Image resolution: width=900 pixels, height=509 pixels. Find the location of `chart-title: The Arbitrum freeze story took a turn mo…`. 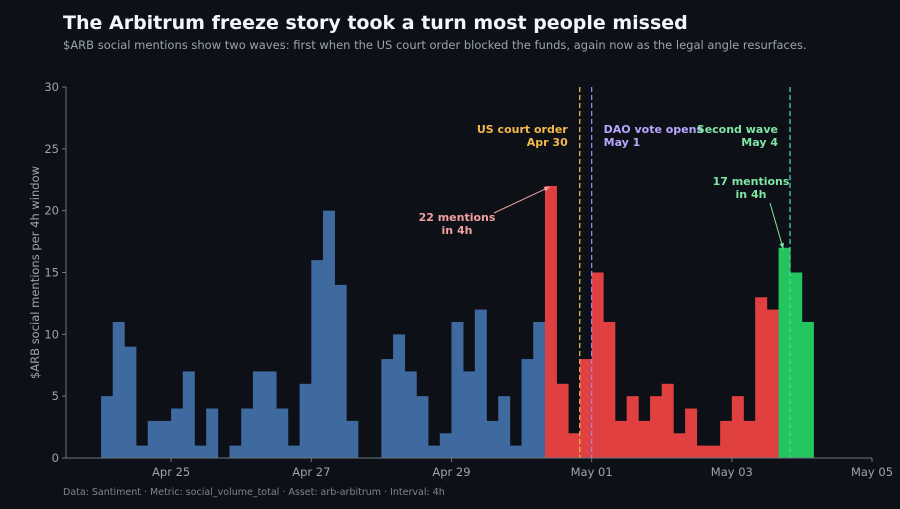

chart-title: The Arbitrum freeze story took a turn mo… is located at coordinates (375, 23).